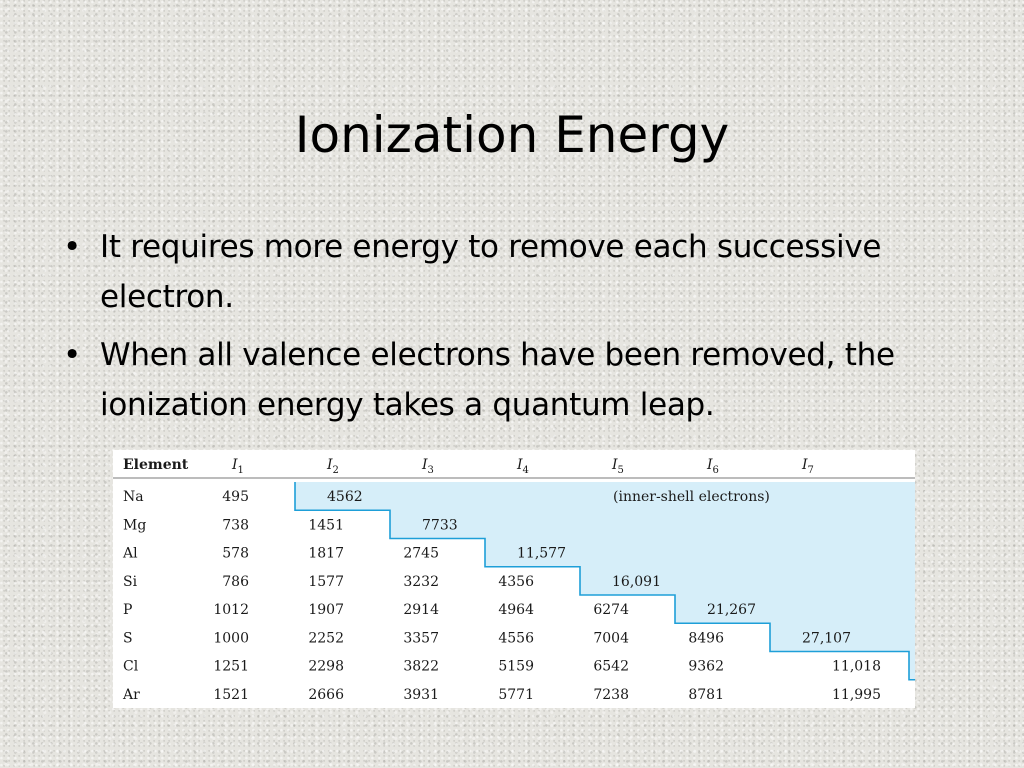  Describe the element at coordinates (826, 638) in the screenshot. I see `table-cell: 27,107` at that location.